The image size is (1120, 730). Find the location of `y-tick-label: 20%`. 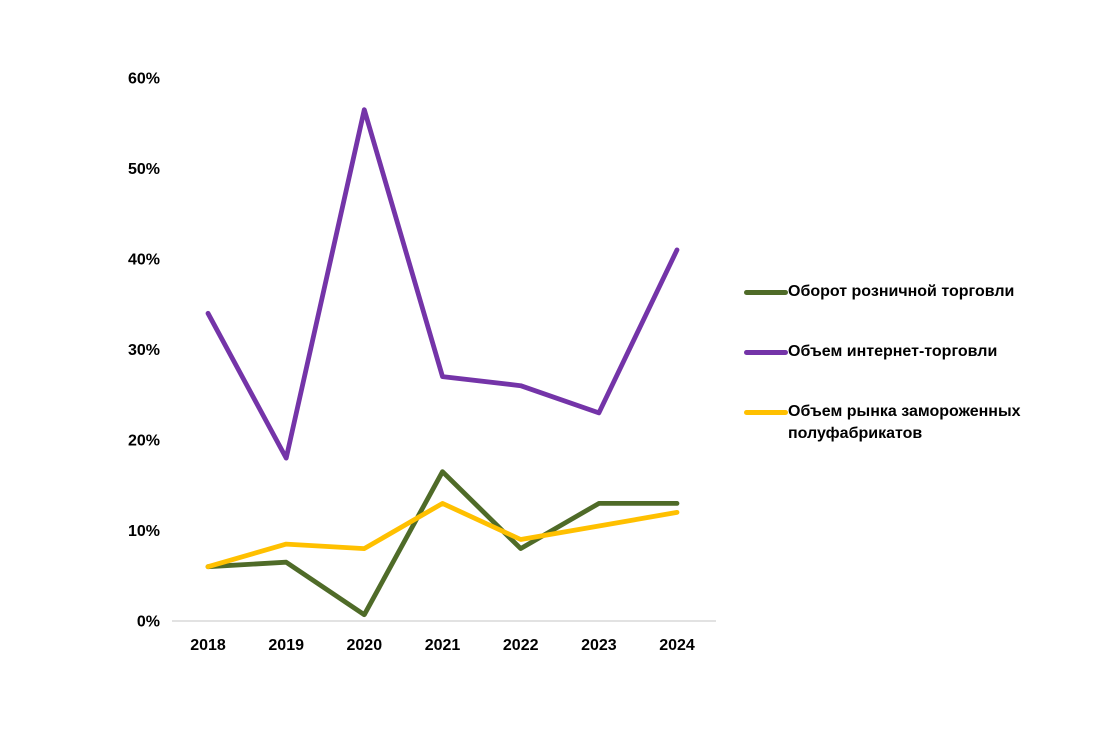

y-tick-label: 20% is located at coordinates (144, 441).